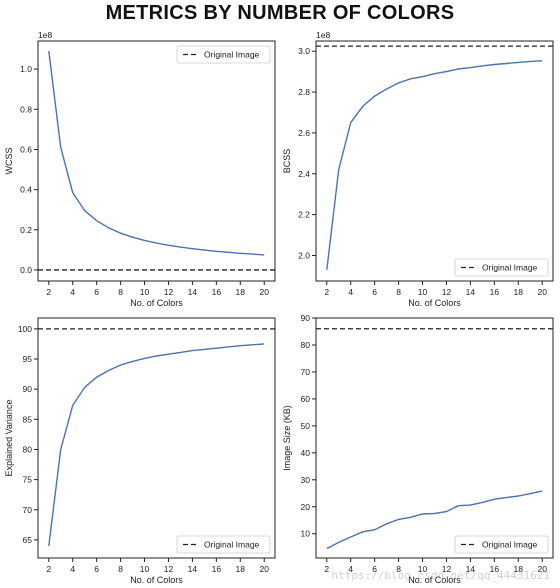 The image size is (560, 588). Describe the element at coordinates (304, 215) in the screenshot. I see `y-tick-label: 2.2` at that location.